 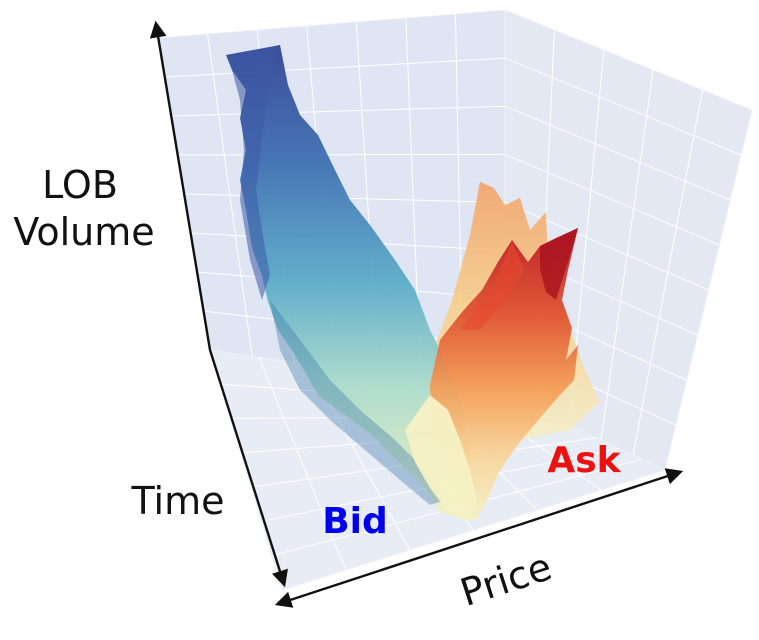 What do you see at coordinates (80, 185) in the screenshot?
I see `z-axis-label-line1: LOB` at bounding box center [80, 185].